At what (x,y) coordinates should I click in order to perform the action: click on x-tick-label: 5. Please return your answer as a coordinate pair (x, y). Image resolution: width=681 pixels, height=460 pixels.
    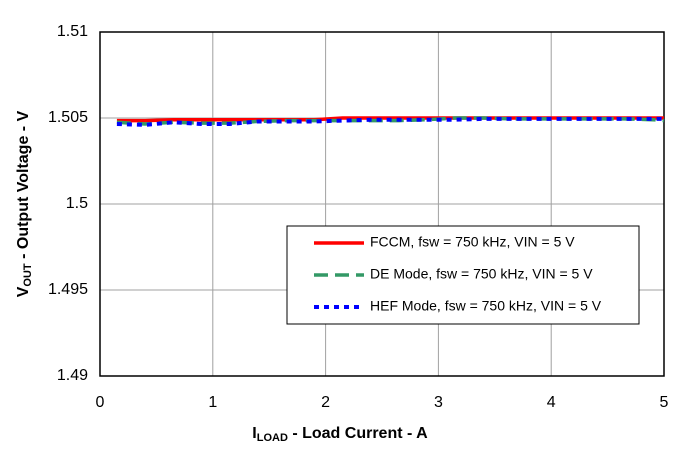
    Looking at the image, I should click on (664, 402).